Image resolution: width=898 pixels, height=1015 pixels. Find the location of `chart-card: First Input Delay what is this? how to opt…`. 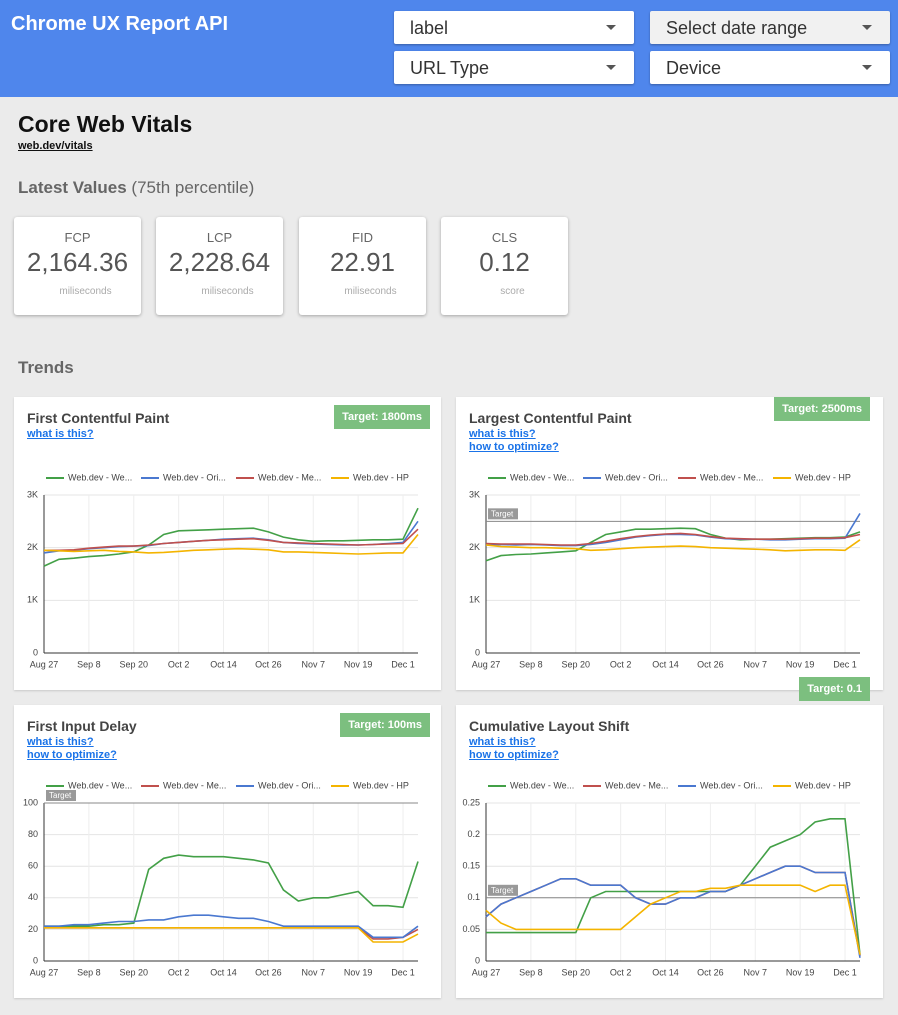

chart-card: First Input Delay what is this? how to opt… is located at coordinates (227, 851).